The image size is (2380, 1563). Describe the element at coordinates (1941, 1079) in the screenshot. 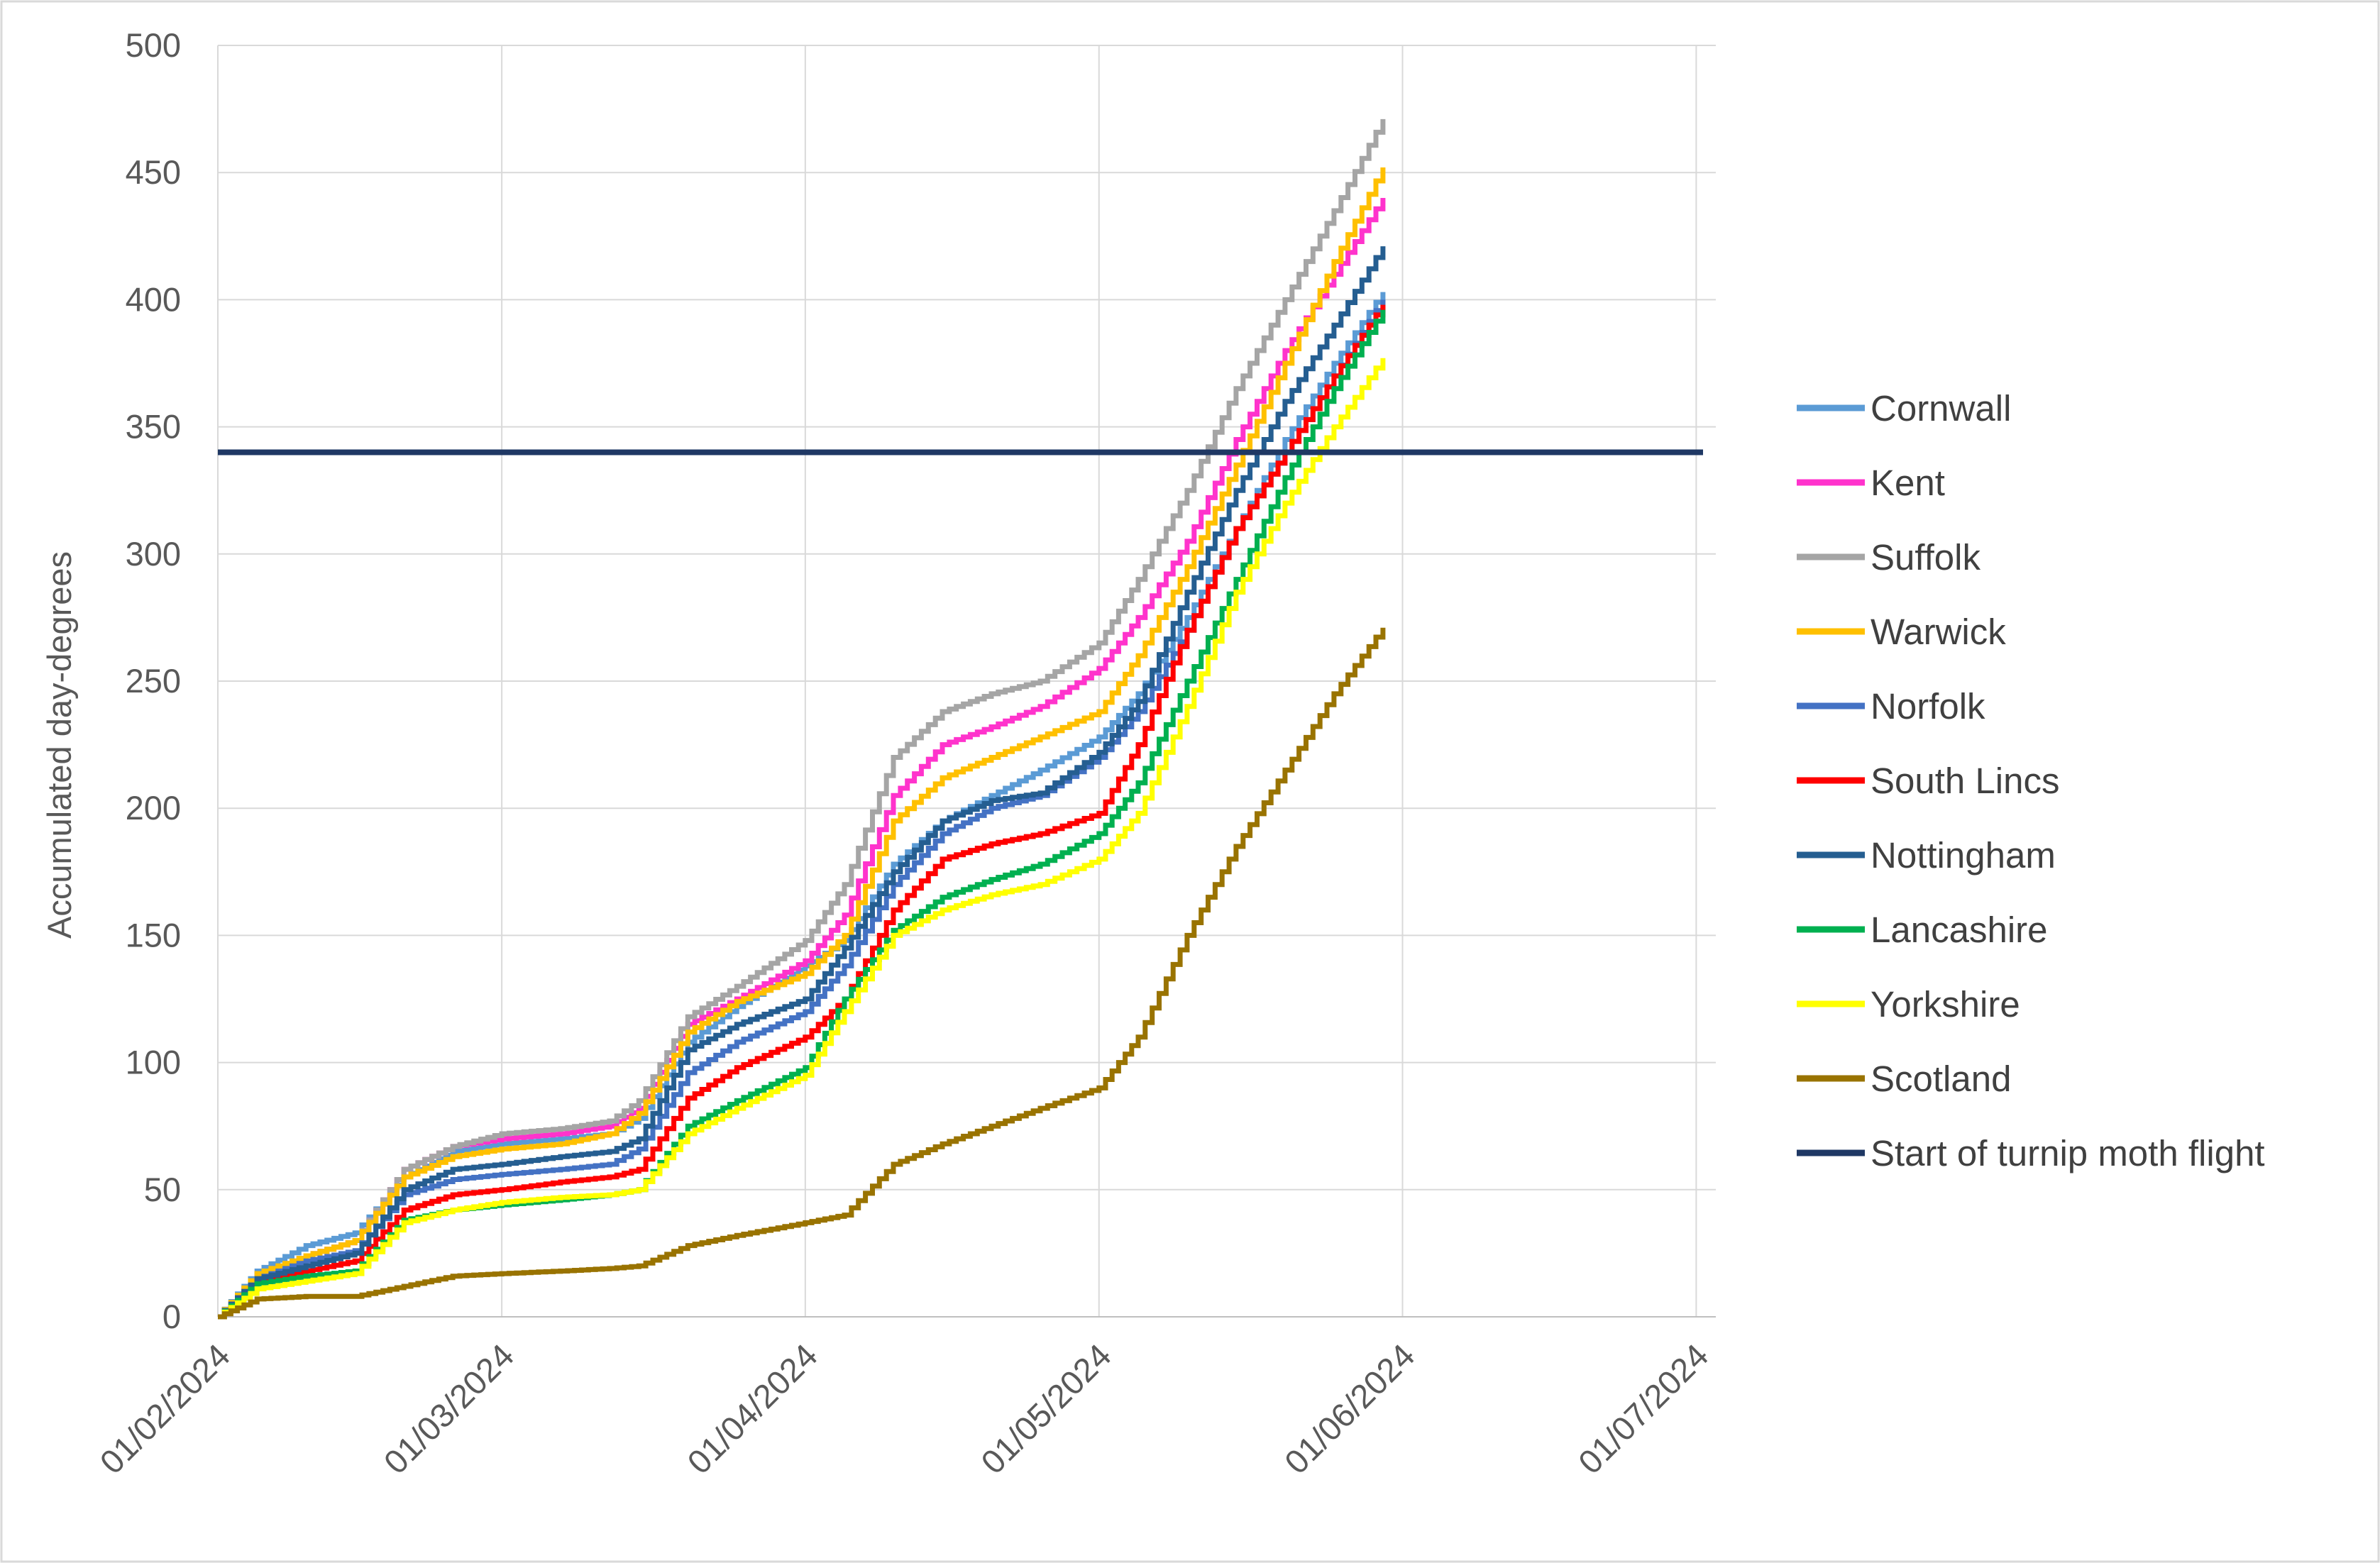

I see `legend-label-scotland: Scotland` at that location.